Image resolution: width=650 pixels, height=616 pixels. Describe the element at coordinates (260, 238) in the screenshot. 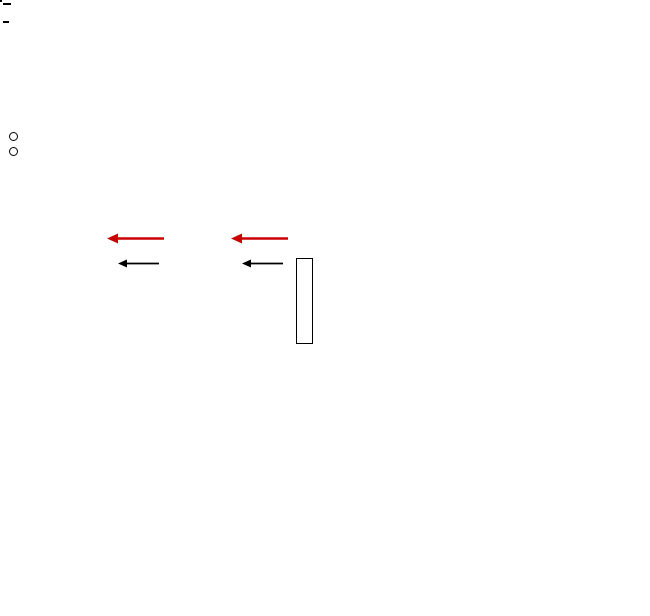

I see `red-kink-arrow-d` at that location.